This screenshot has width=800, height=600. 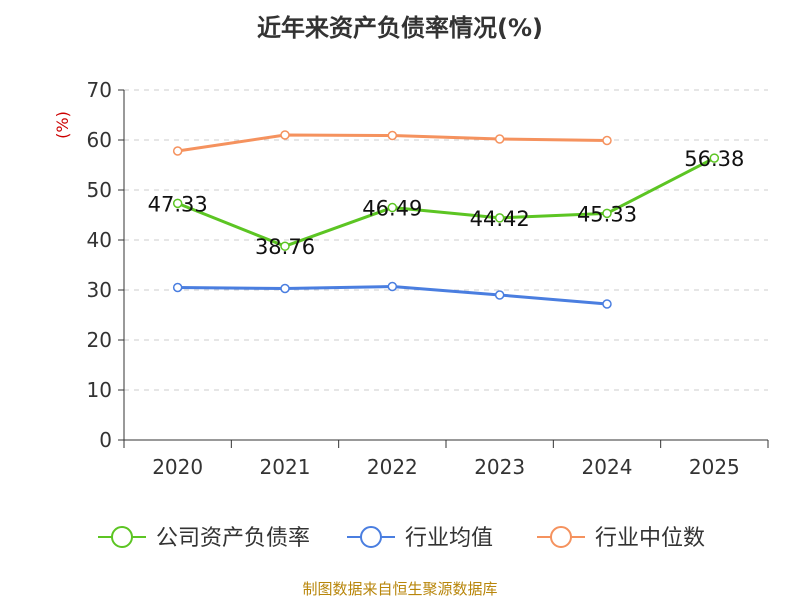 I want to click on data-source-note: 制图数据来自恒生聚源数据库, so click(x=400, y=589).